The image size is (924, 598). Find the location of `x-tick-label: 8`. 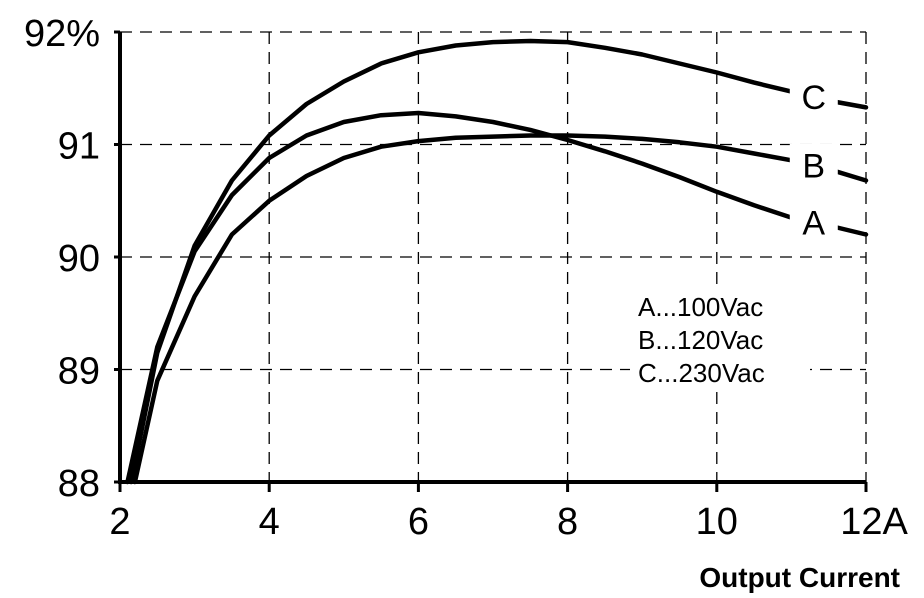

x-tick-label: 8 is located at coordinates (567, 522).